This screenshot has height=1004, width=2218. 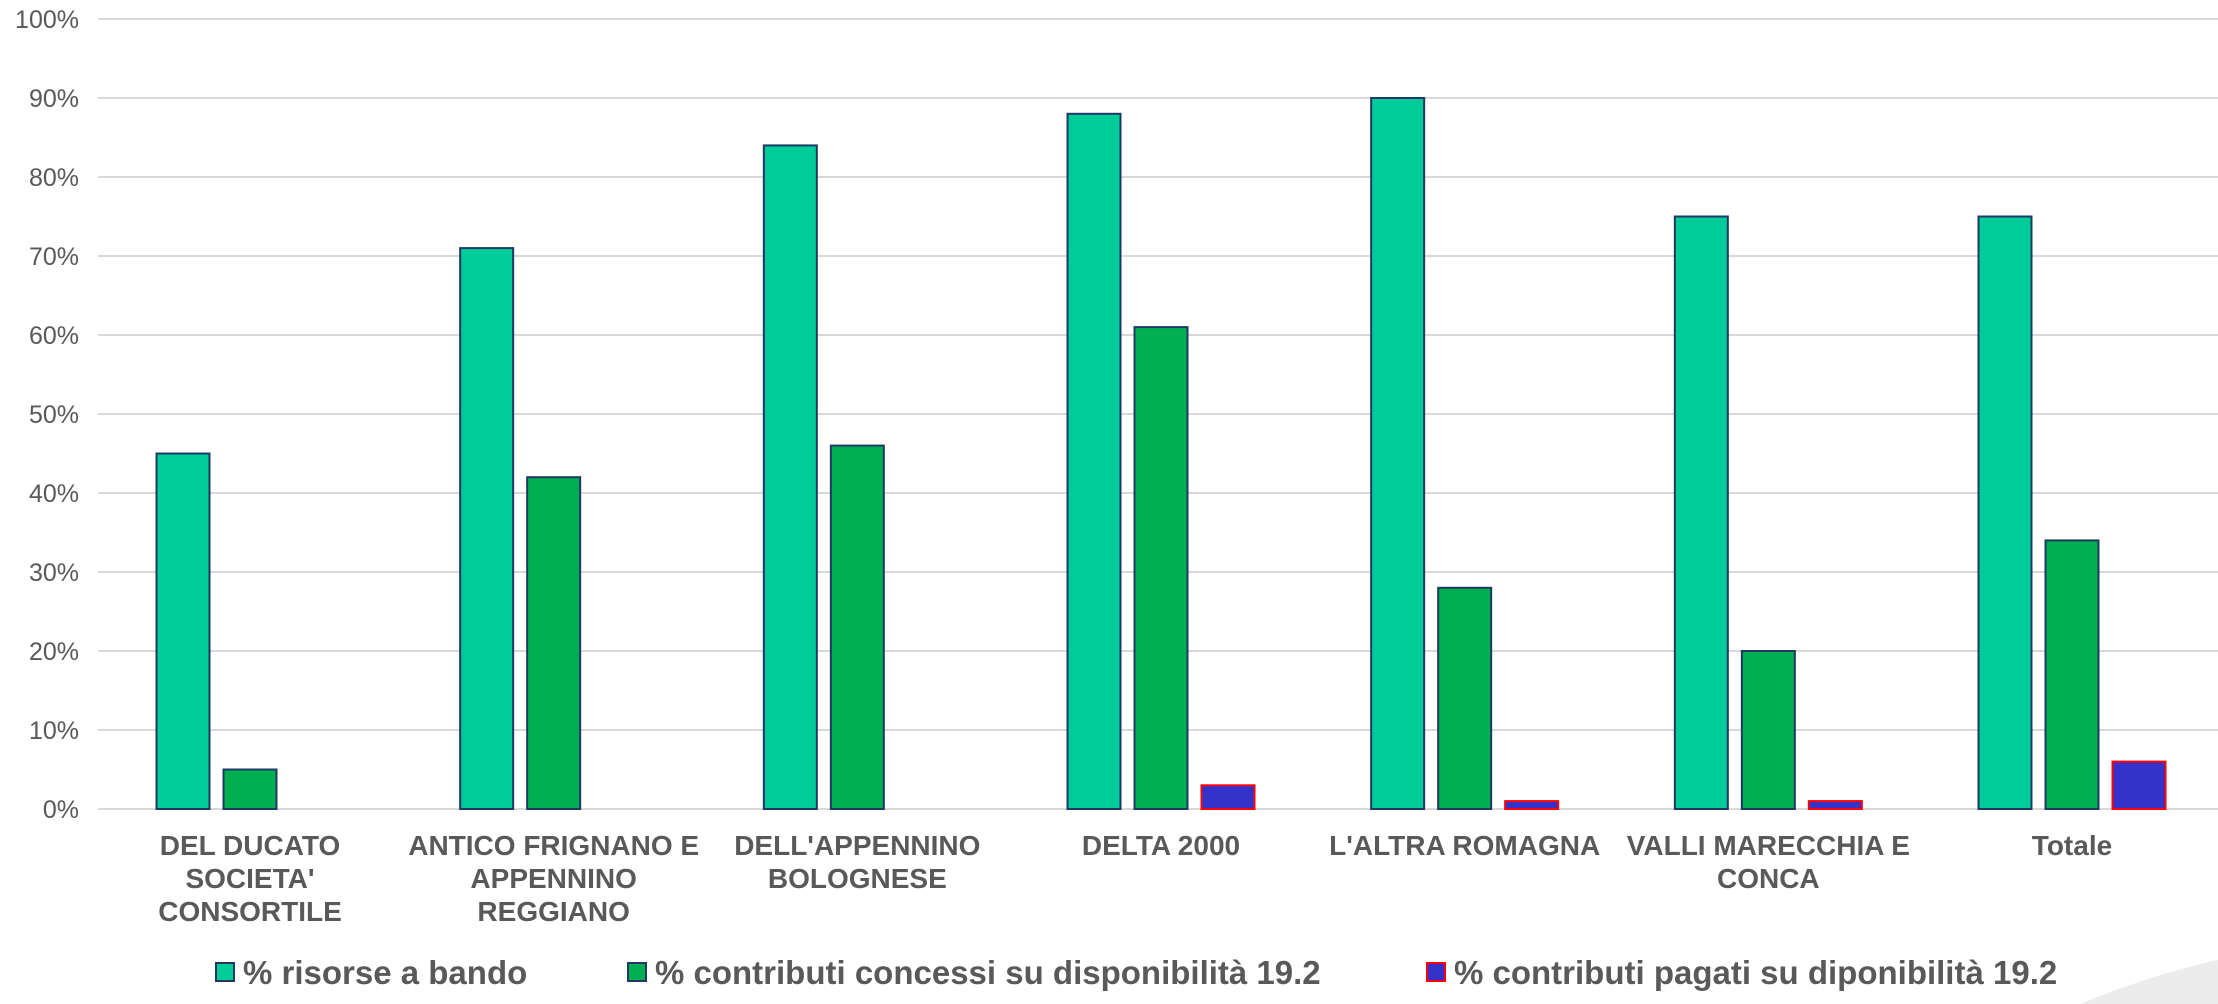 What do you see at coordinates (54, 573) in the screenshot?
I see `y-tick-label: 30%` at bounding box center [54, 573].